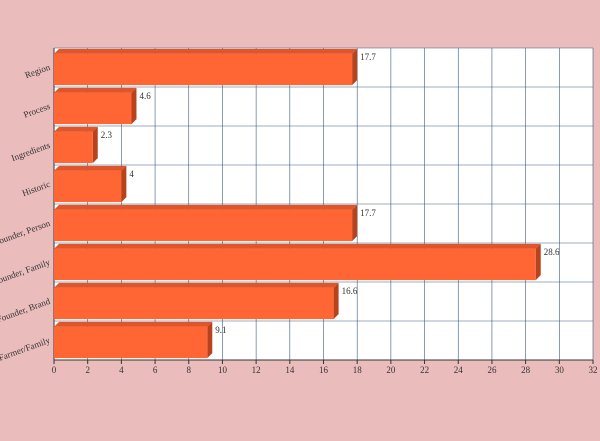  What do you see at coordinates (358, 370) in the screenshot?
I see `x-tick-label: 18` at bounding box center [358, 370].